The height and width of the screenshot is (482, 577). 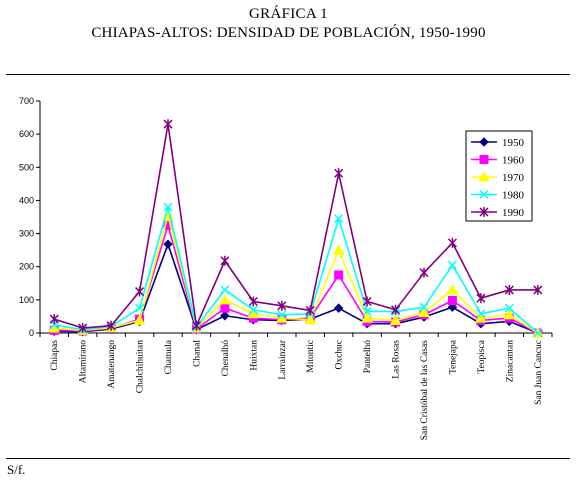 What do you see at coordinates (141, 367) in the screenshot?
I see `x-tick-label: Chalchihuitan` at bounding box center [141, 367].